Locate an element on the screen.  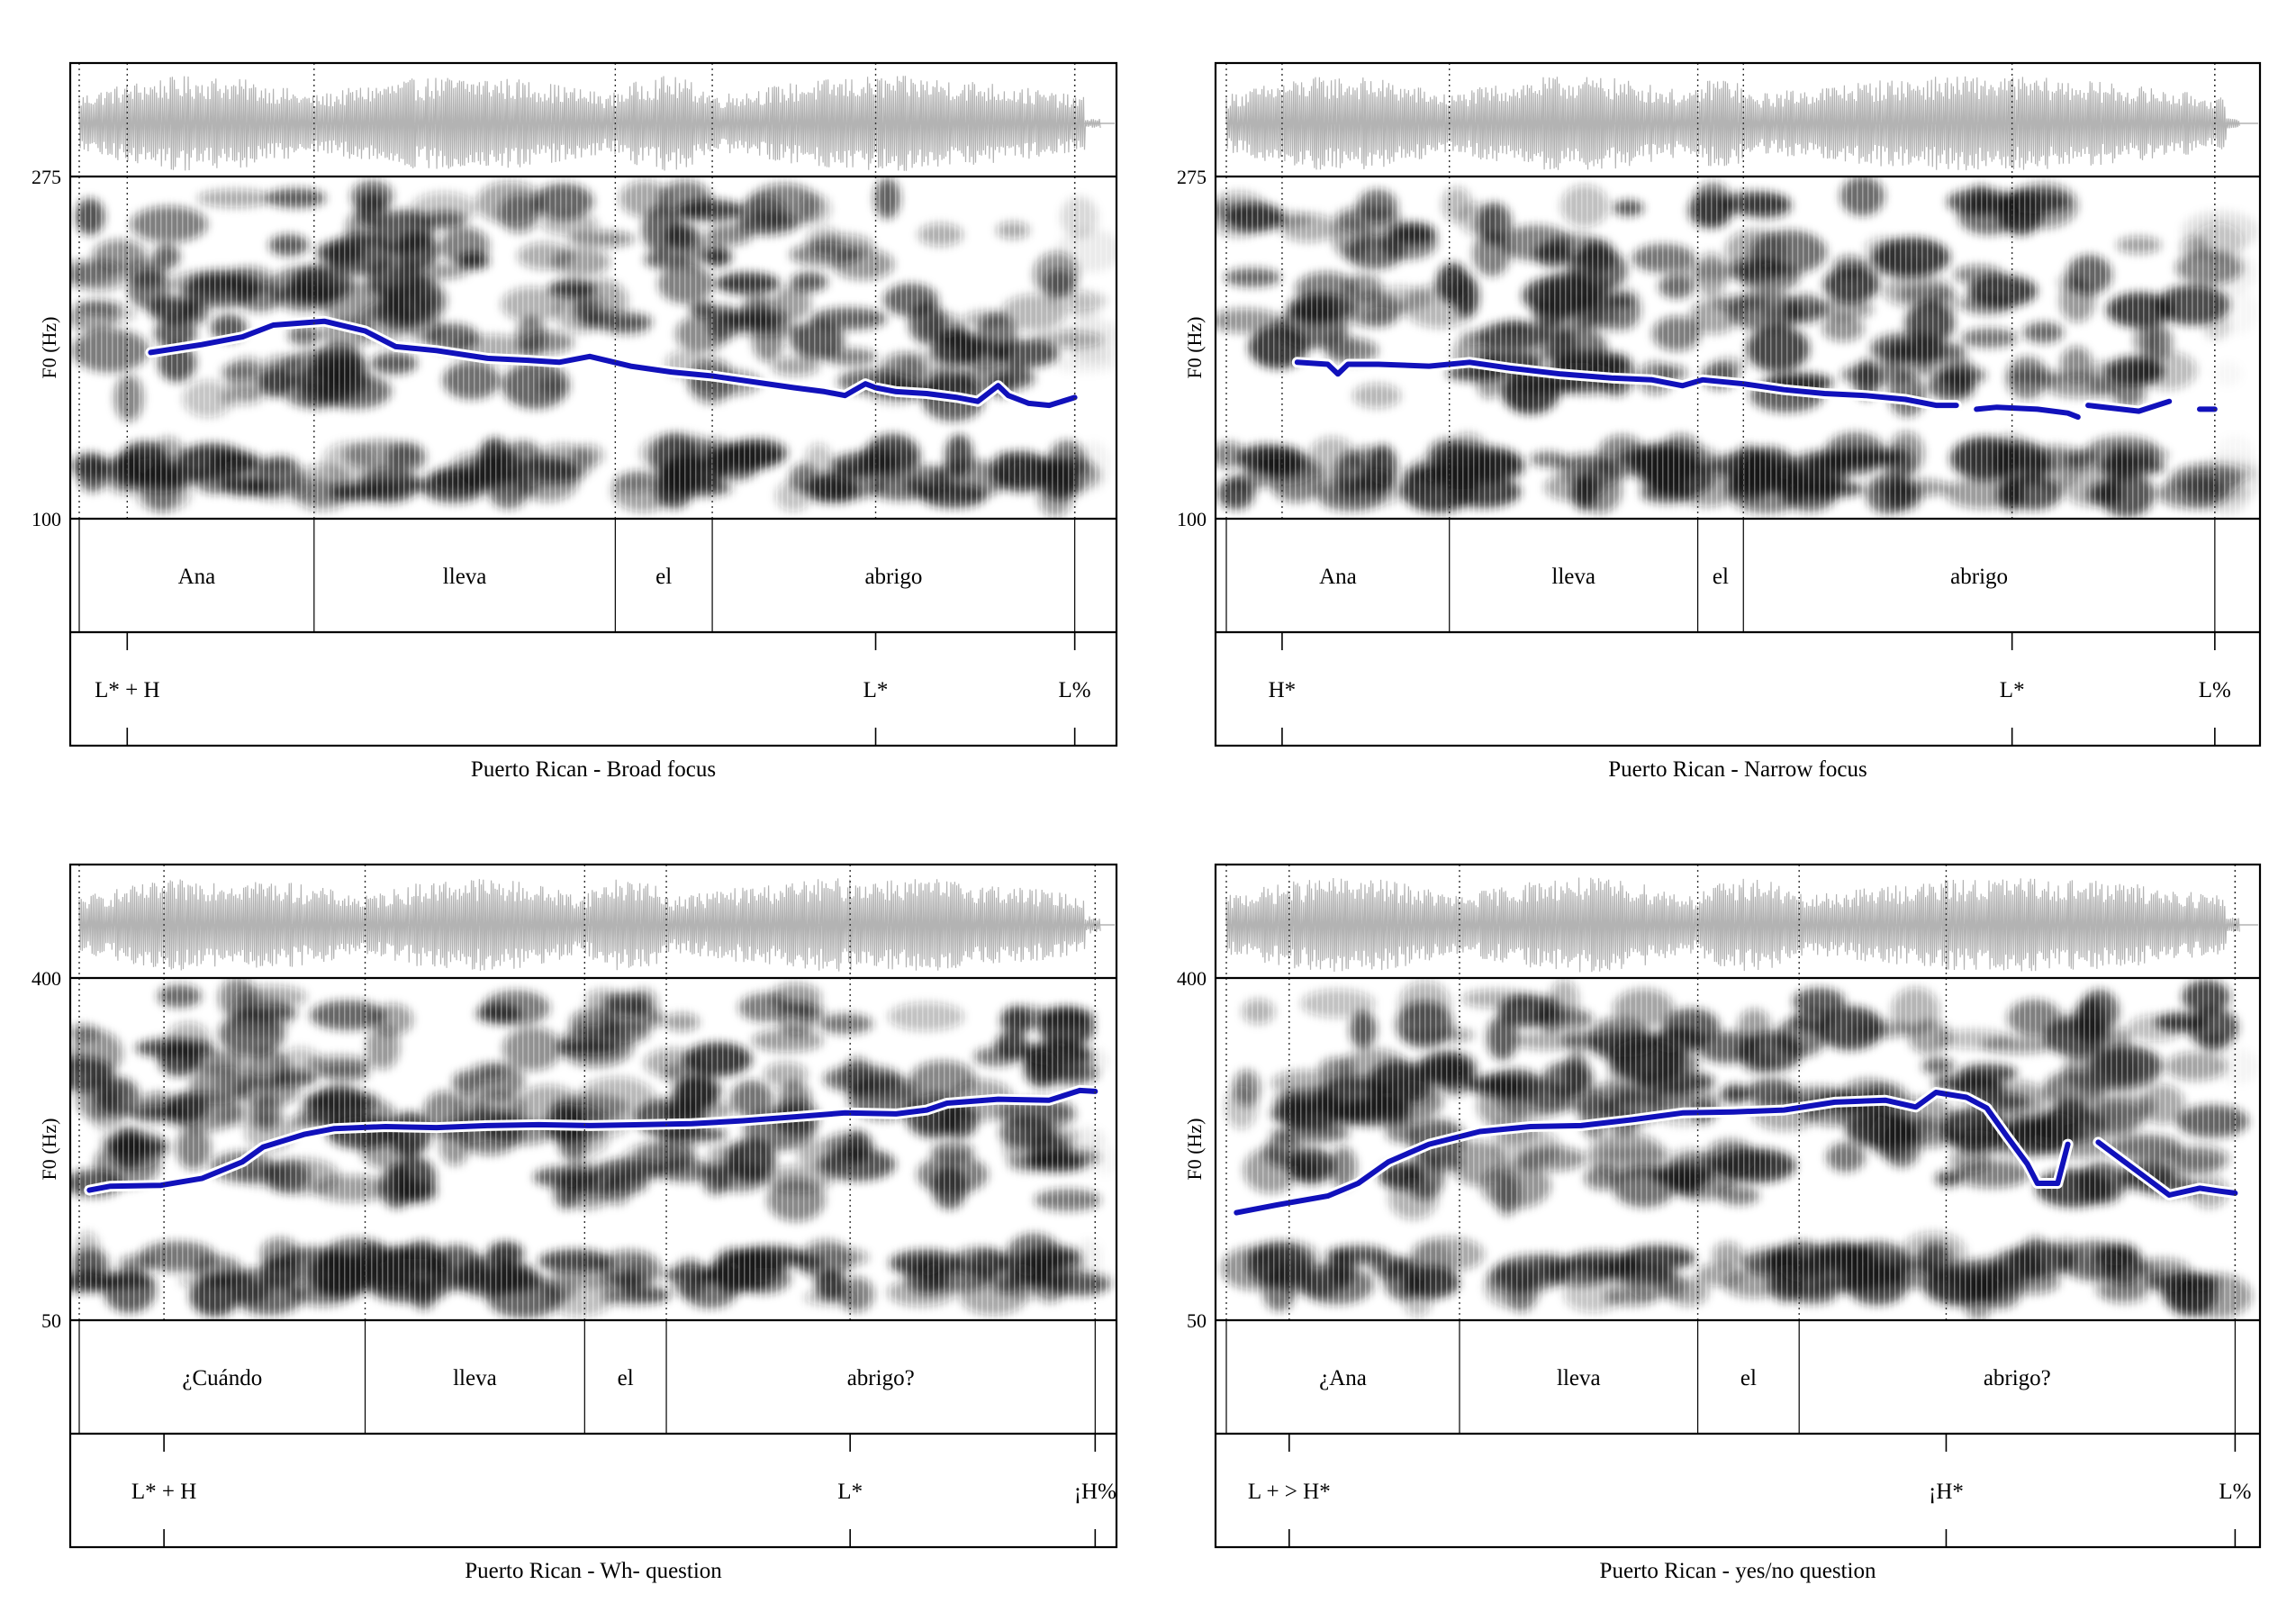
tone-label: ¡H% is located at coordinates (1095, 1492).